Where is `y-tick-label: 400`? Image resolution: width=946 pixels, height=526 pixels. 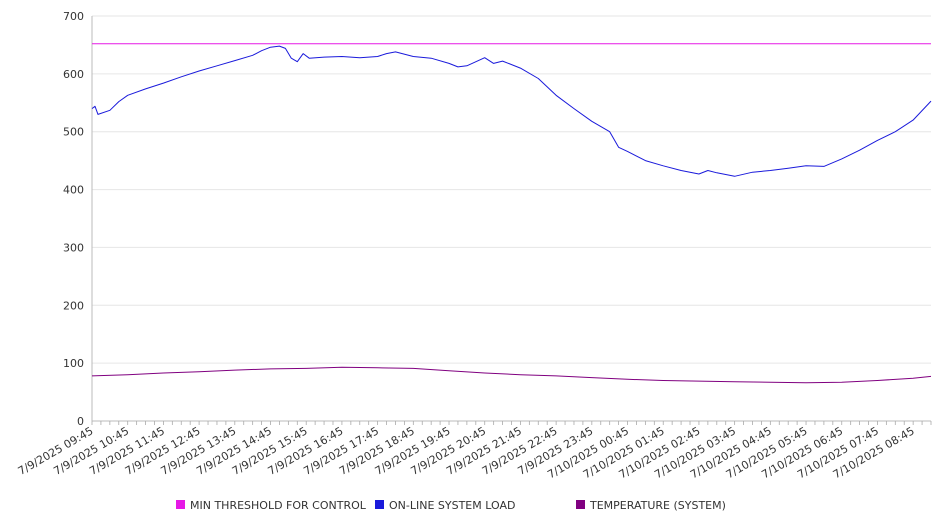
y-tick-label: 400 is located at coordinates (73, 190).